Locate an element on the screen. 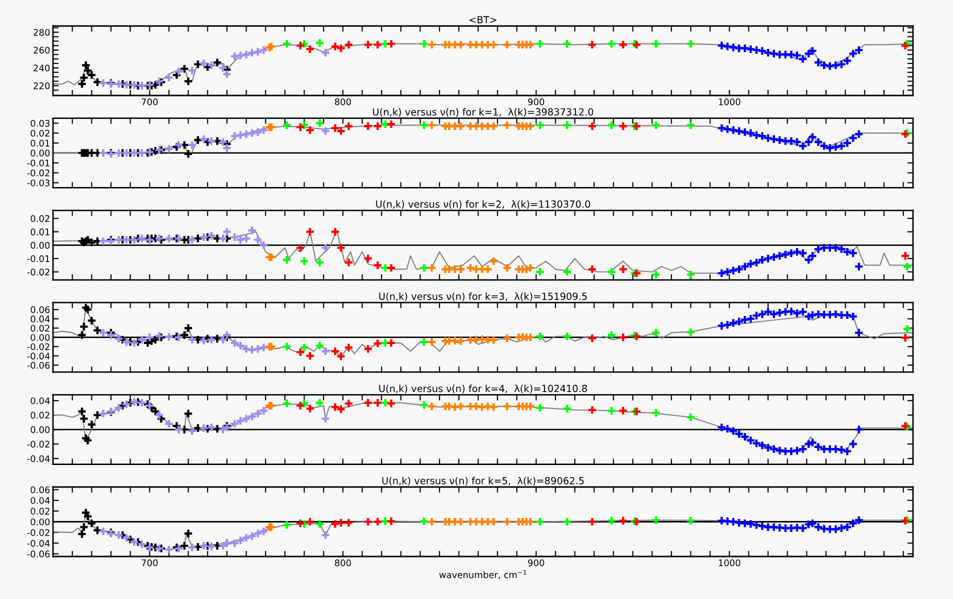 This screenshot has width=953, height=599. chart-title: U(n,k) versus ν(n) for k=2, λ(k)=1130370.0 is located at coordinates (483, 204).